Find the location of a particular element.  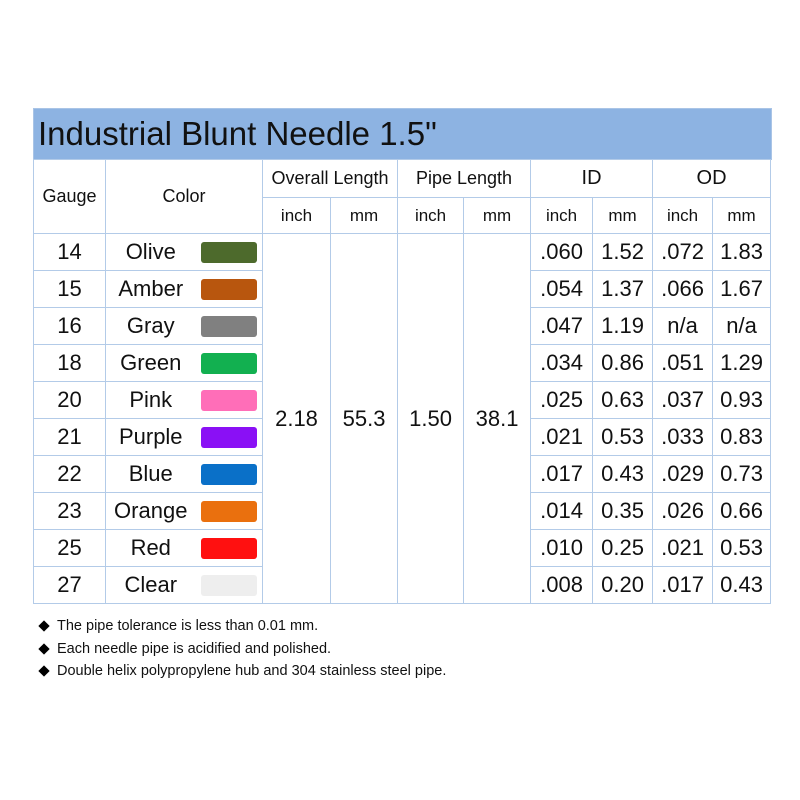

color-cell: Purple is located at coordinates (150, 437).